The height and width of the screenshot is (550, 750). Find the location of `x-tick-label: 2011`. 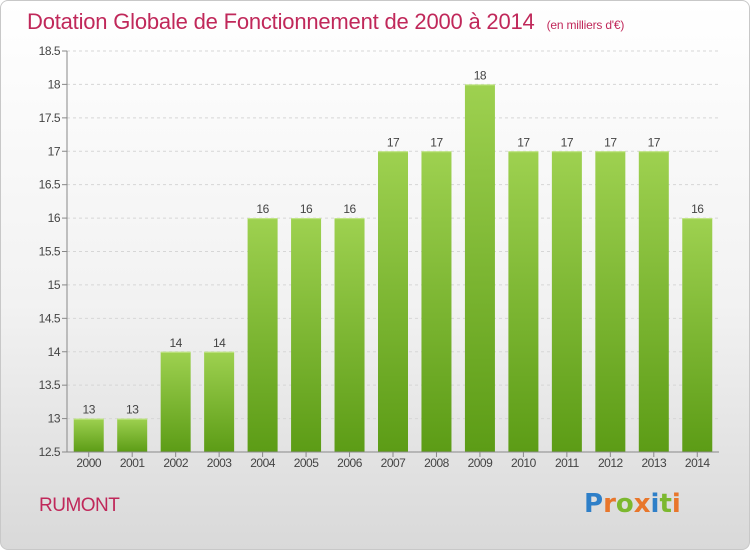

x-tick-label: 2011 is located at coordinates (567, 463).